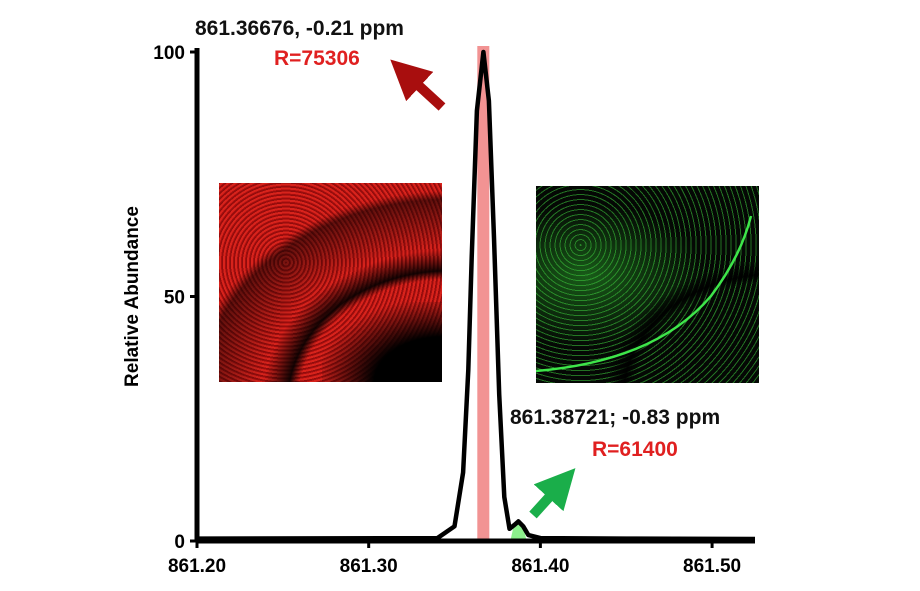  Describe the element at coordinates (615, 417) in the screenshot. I see `peak2-mass-label: 861.38721; -0.83 ppm` at that location.